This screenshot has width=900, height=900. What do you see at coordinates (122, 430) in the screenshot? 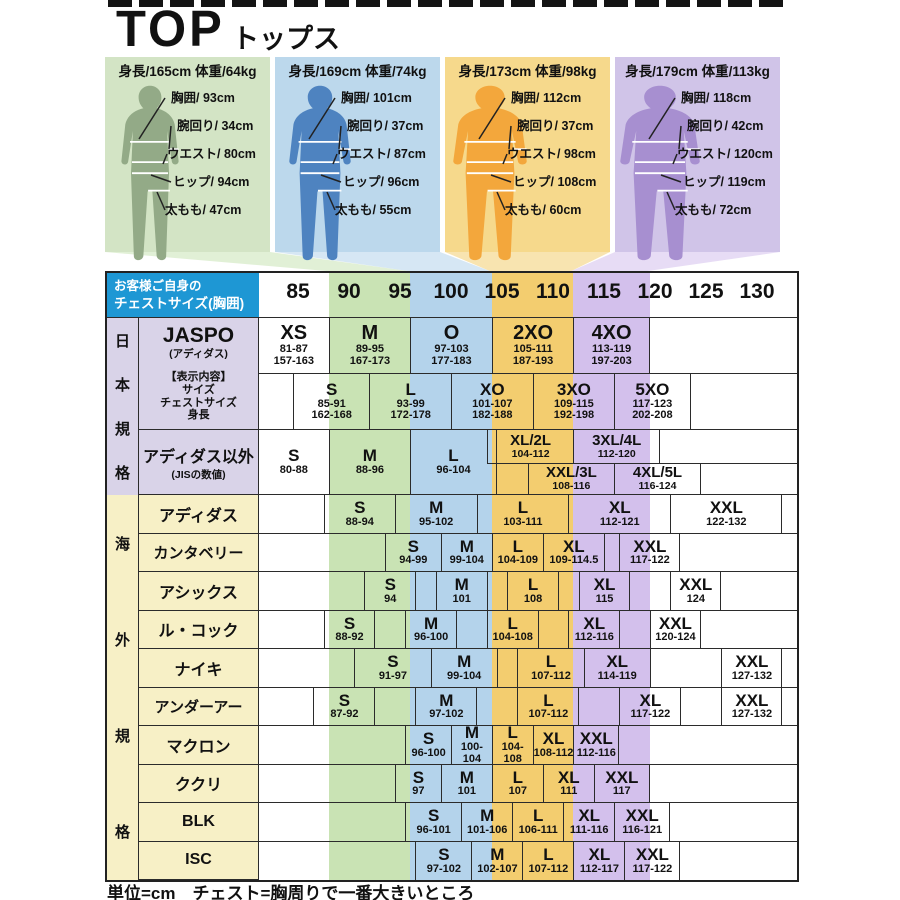
I see `section-label-char: 規` at bounding box center [122, 430].